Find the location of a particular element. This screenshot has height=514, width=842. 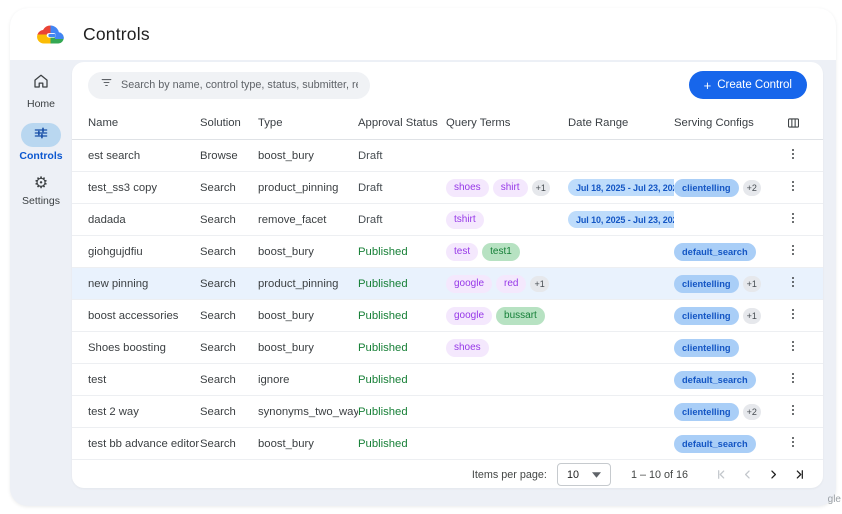

cell-query-terms: shoes is located at coordinates (507, 347).